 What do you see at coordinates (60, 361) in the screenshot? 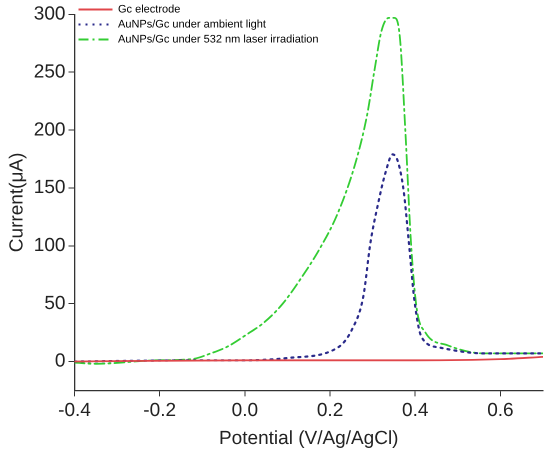
I see `y-tick-label: 0` at bounding box center [60, 361].